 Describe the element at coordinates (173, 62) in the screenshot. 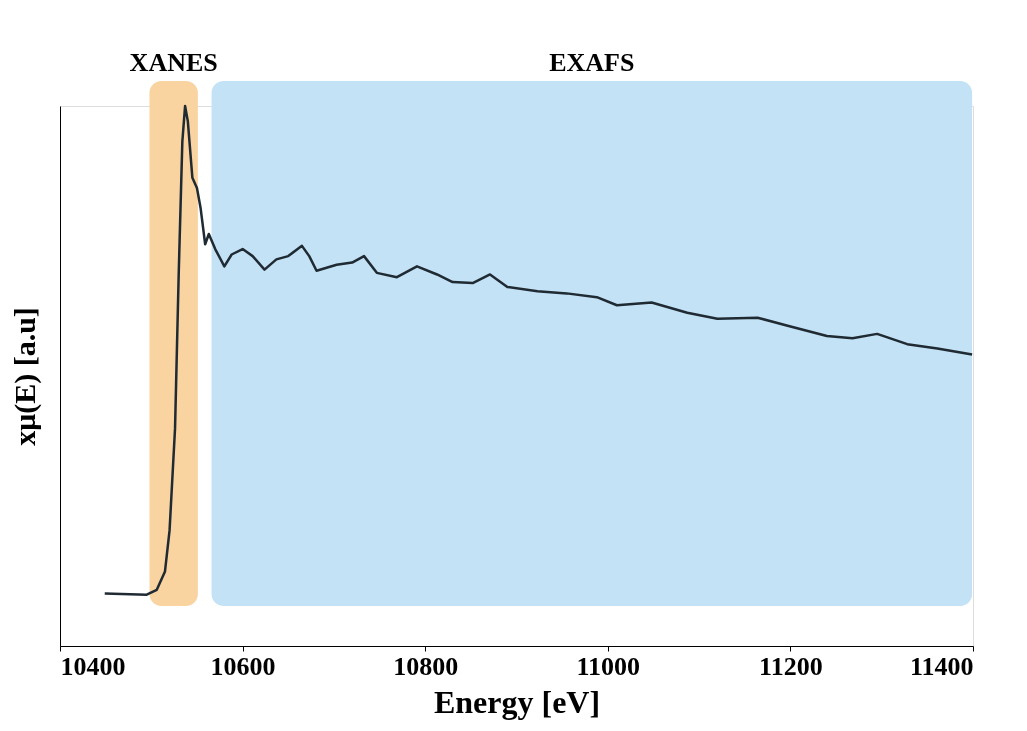

I see `band-label: XANES` at that location.